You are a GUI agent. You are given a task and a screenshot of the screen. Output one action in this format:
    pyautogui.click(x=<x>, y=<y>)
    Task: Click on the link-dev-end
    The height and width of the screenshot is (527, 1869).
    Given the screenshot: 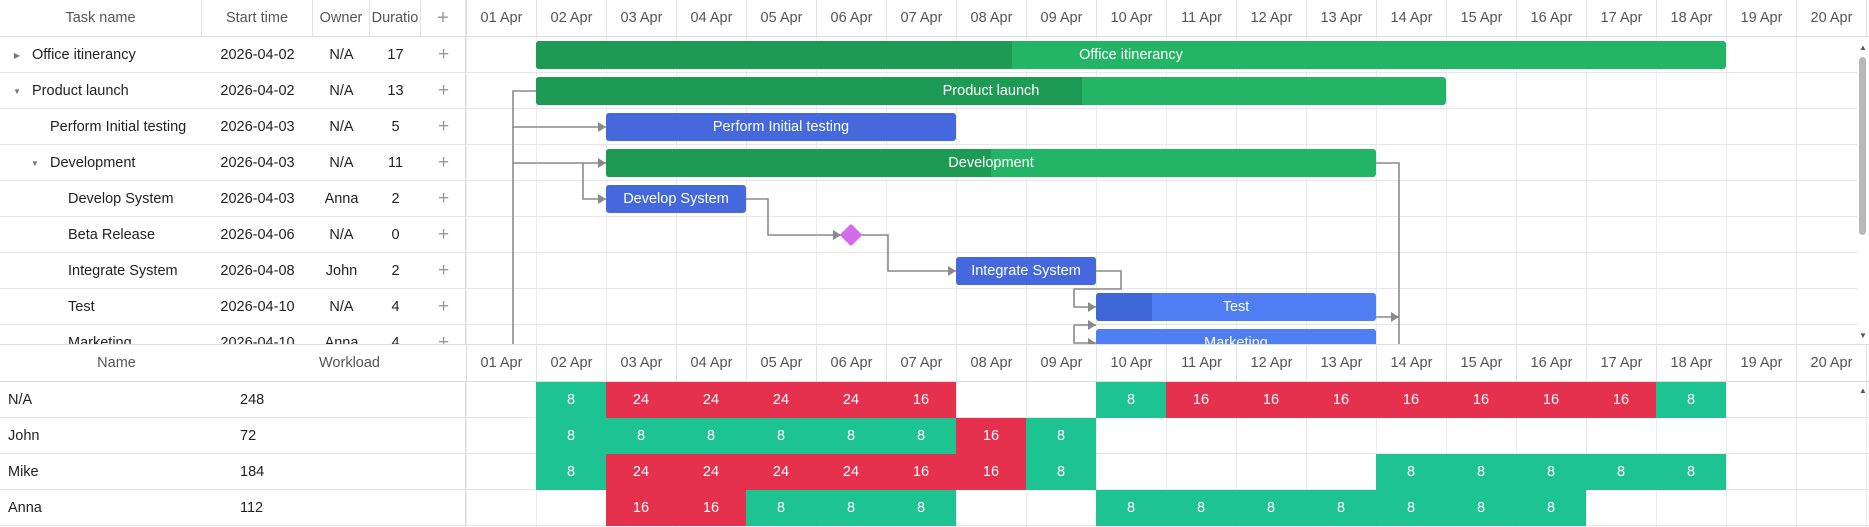 What is the action you would take?
    pyautogui.click(x=1388, y=253)
    